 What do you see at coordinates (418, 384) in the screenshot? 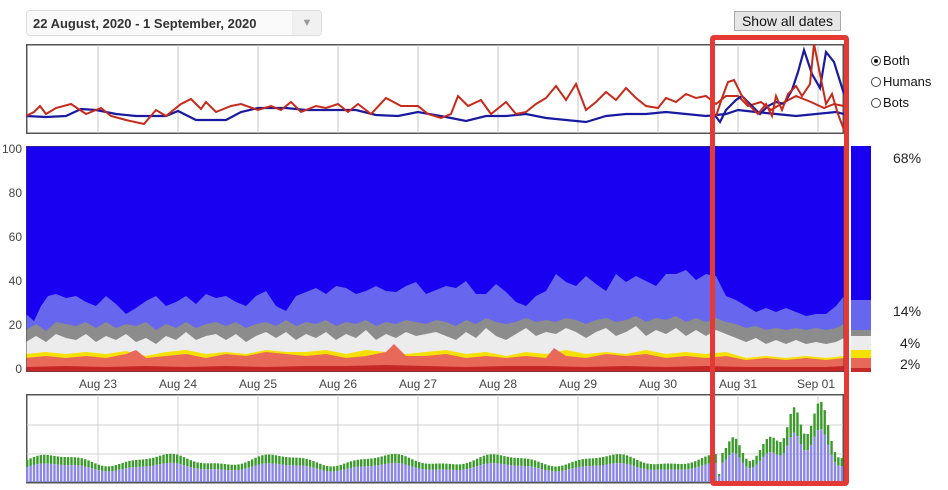
I see `x-tick-aug27: Aug 27` at bounding box center [418, 384].